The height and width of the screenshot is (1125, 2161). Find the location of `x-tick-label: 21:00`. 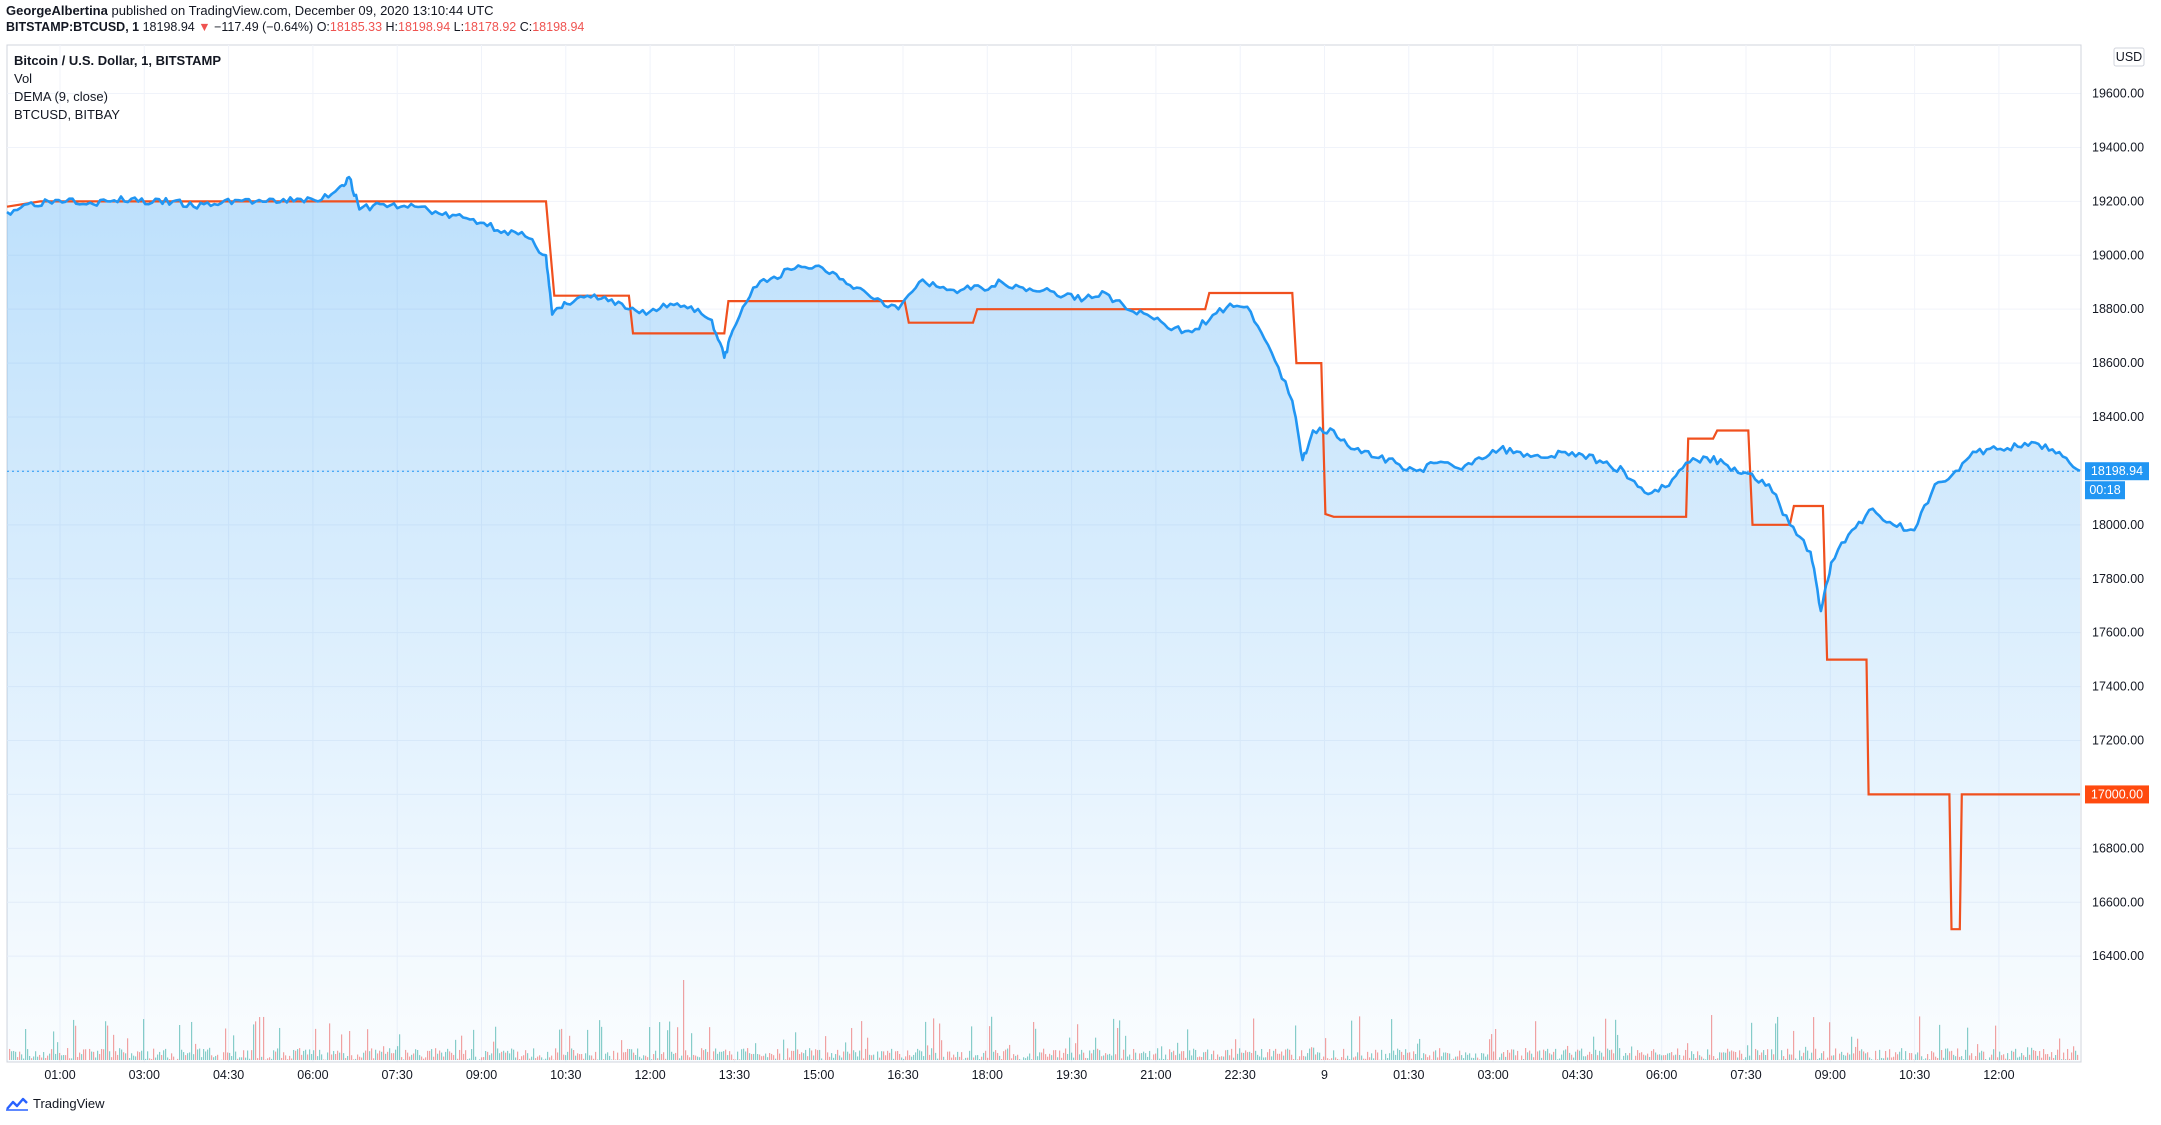

x-tick-label: 21:00 is located at coordinates (1155, 1075).